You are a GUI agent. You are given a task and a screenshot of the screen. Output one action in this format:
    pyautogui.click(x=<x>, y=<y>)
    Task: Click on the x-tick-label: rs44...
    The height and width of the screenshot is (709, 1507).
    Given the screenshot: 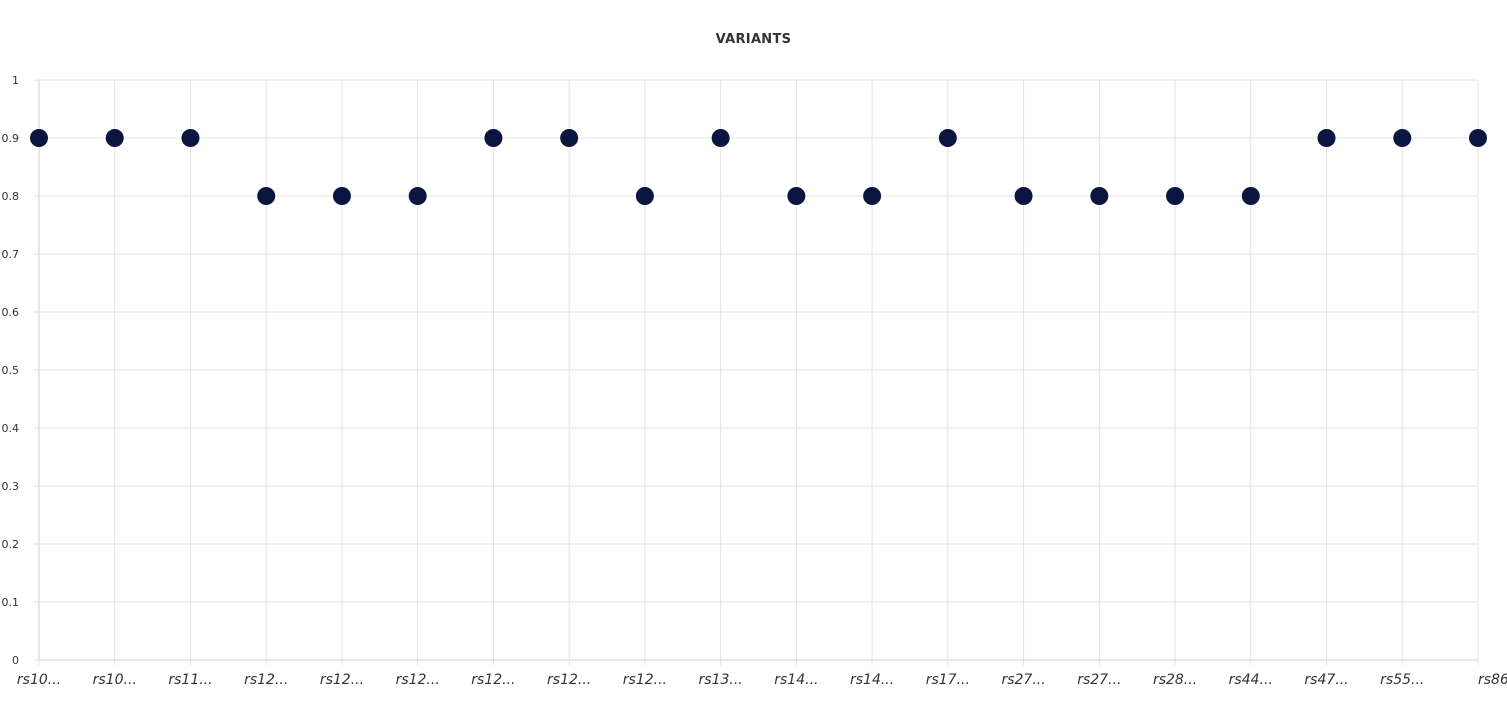 What is the action you would take?
    pyautogui.click(x=1251, y=680)
    